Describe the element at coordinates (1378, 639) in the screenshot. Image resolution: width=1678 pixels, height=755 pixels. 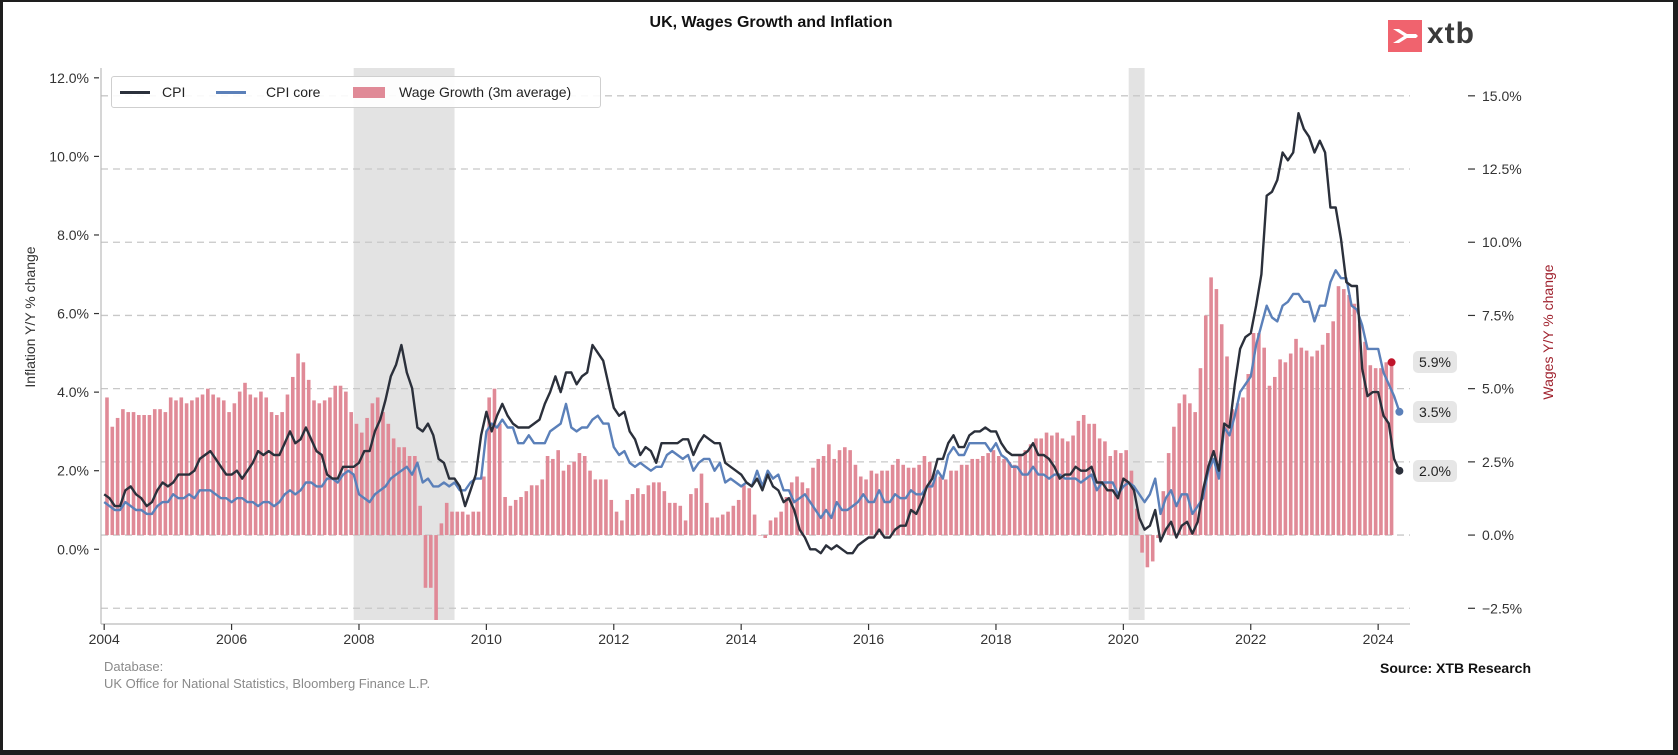
I see `x-tick-label: 2024` at that location.